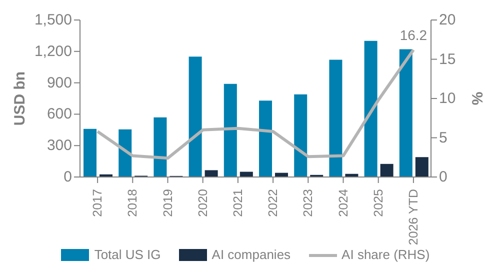  I want to click on x-tick-label: 2025, so click(378, 202).